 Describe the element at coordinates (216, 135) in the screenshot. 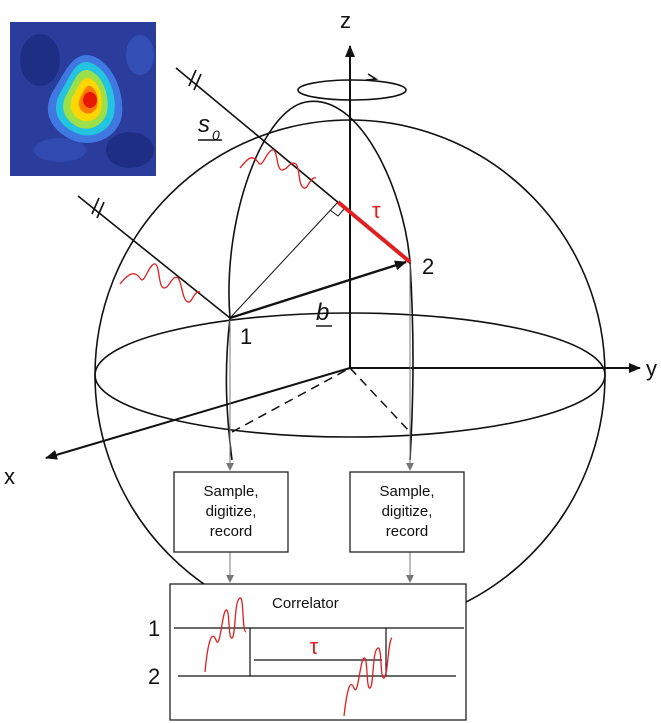

I see `source-direction-subscript: 0` at that location.